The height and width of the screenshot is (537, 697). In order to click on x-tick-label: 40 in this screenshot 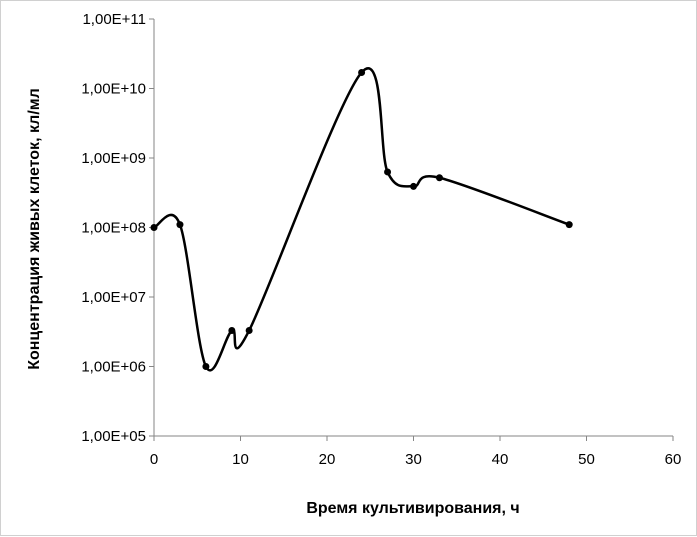, I will do `click(500, 459)`.